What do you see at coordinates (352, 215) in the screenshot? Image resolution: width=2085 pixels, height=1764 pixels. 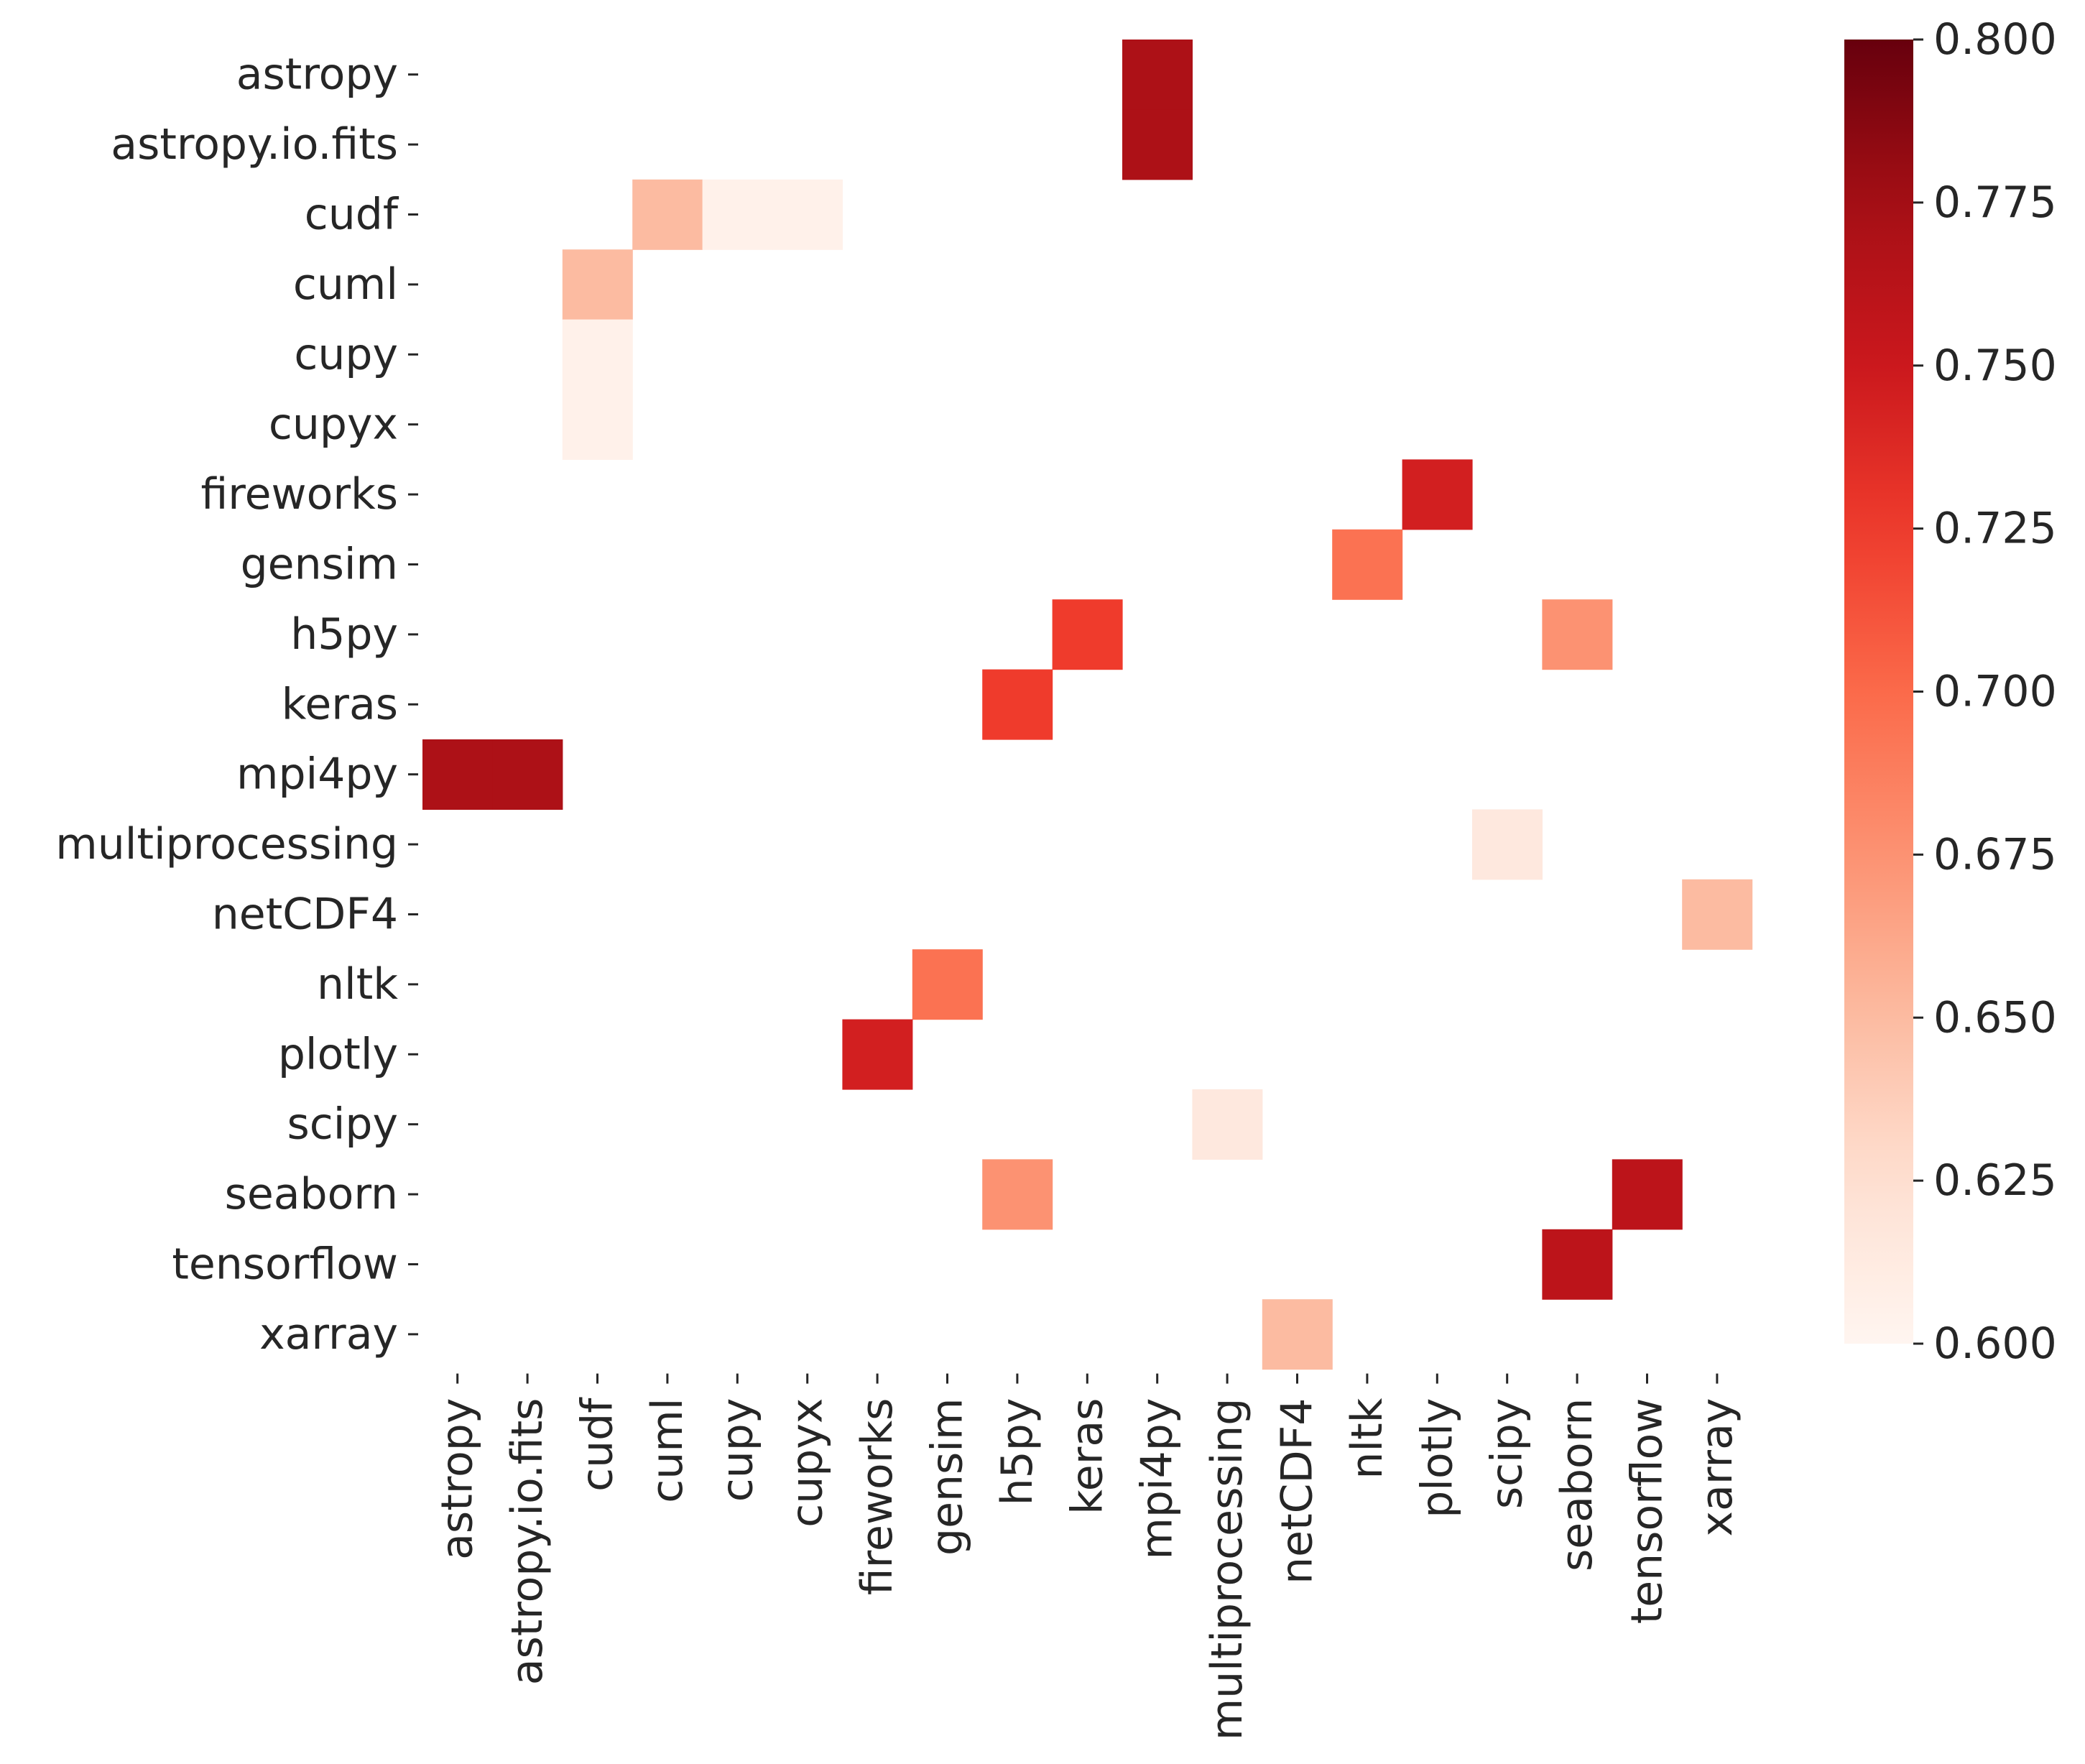 I see `y-tick-label: cudf` at bounding box center [352, 215].